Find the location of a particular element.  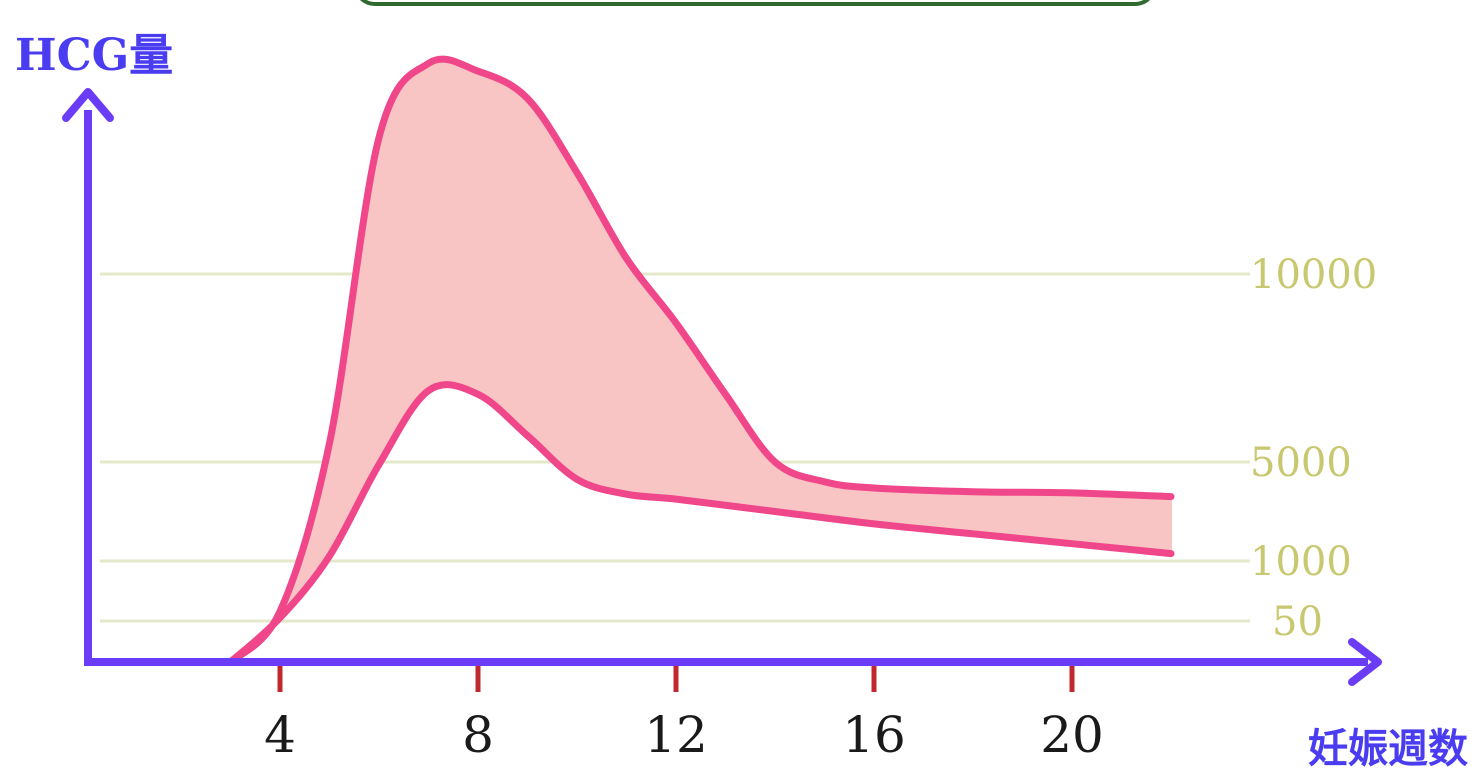

x-tick-label-12: 12 is located at coordinates (676, 735).